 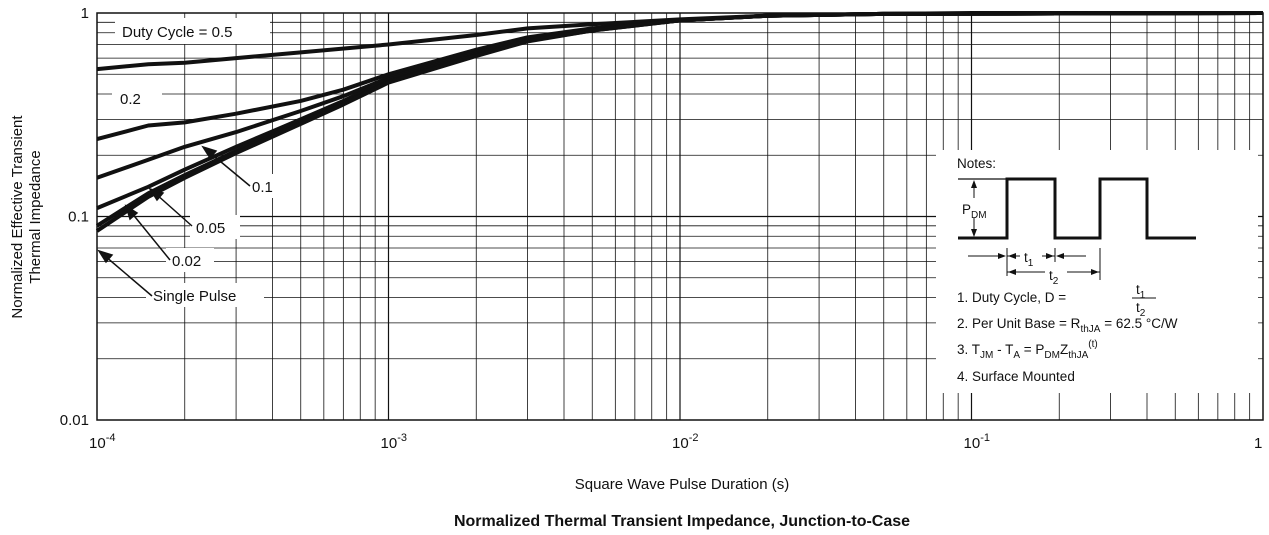 I want to click on arrow-single-pulse-head, so click(x=105, y=256).